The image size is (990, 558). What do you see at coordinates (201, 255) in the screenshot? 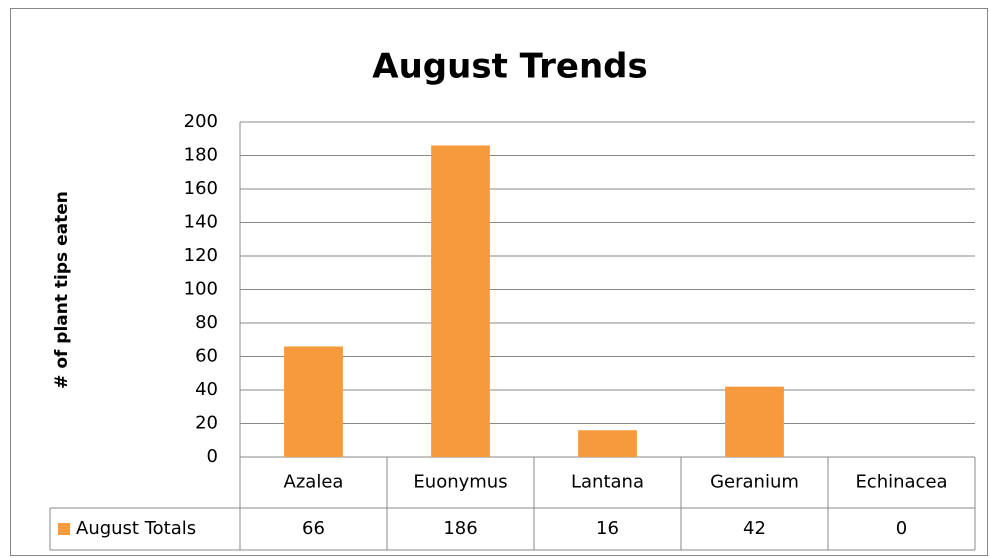
I see `y-tick-label: 120` at bounding box center [201, 255].